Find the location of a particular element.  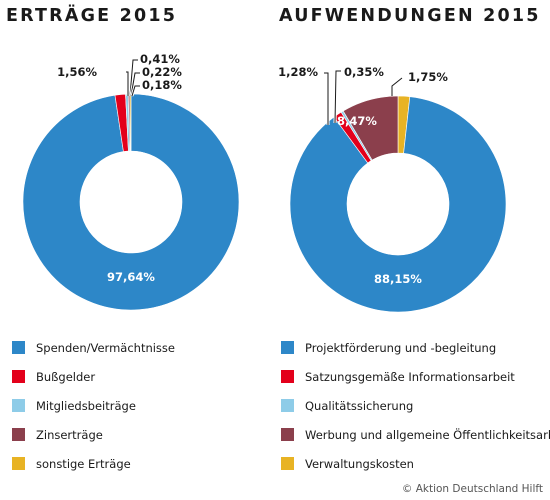

legend-item: Satzungsgemäße Informationsarbeit is located at coordinates (415, 376).